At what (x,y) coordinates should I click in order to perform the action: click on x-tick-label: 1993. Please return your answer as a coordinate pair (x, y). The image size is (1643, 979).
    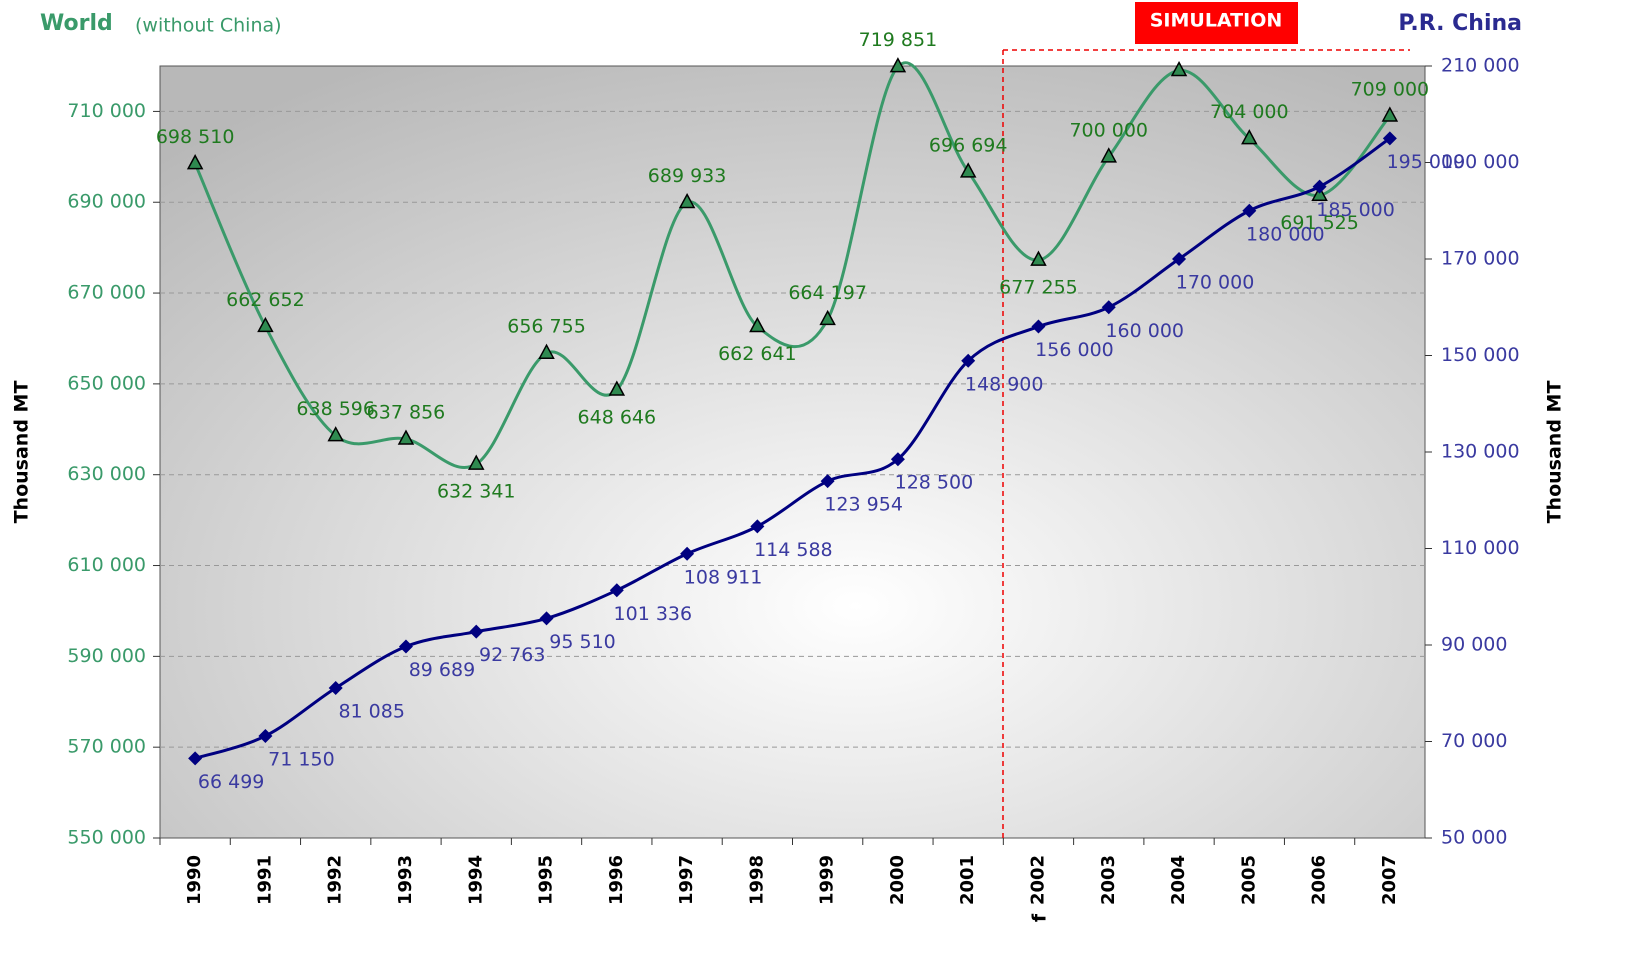
    Looking at the image, I should click on (405, 880).